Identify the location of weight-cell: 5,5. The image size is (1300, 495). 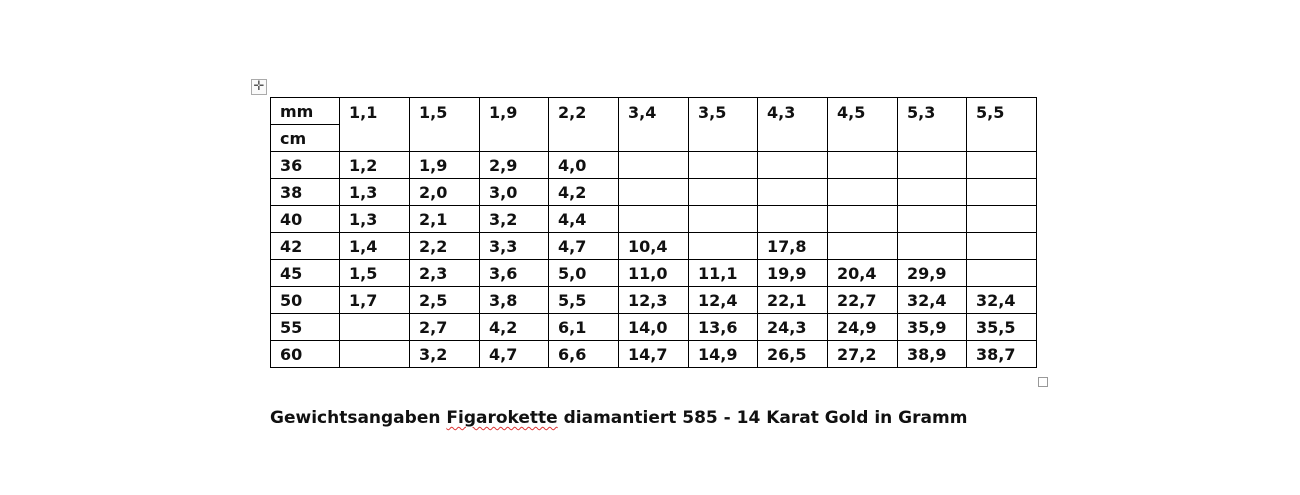
(583, 300).